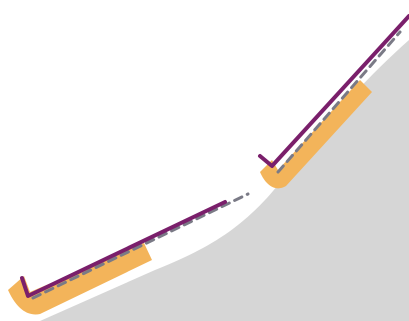 The width and height of the screenshot is (409, 321). Describe the element at coordinates (80, 279) in the screenshot. I see `lower-support-pad` at that location.